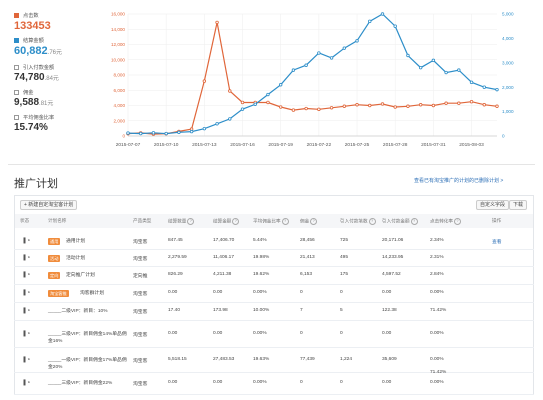  I want to click on th-op: 操作, so click(497, 220).